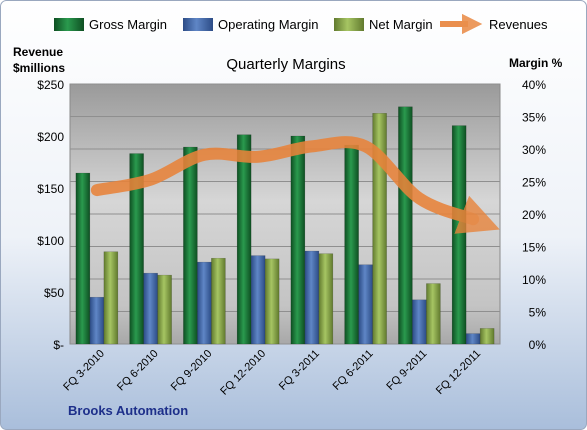 This screenshot has height=430, width=587. I want to click on left-axis-title-line2: $millions, so click(39, 68).